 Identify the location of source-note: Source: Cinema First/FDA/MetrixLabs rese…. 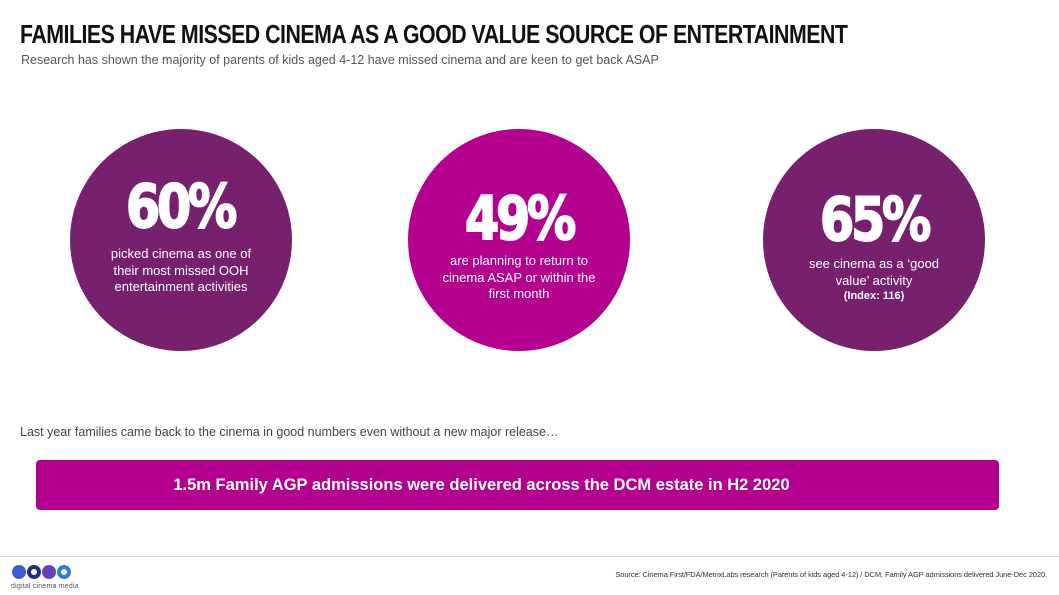
(831, 574).